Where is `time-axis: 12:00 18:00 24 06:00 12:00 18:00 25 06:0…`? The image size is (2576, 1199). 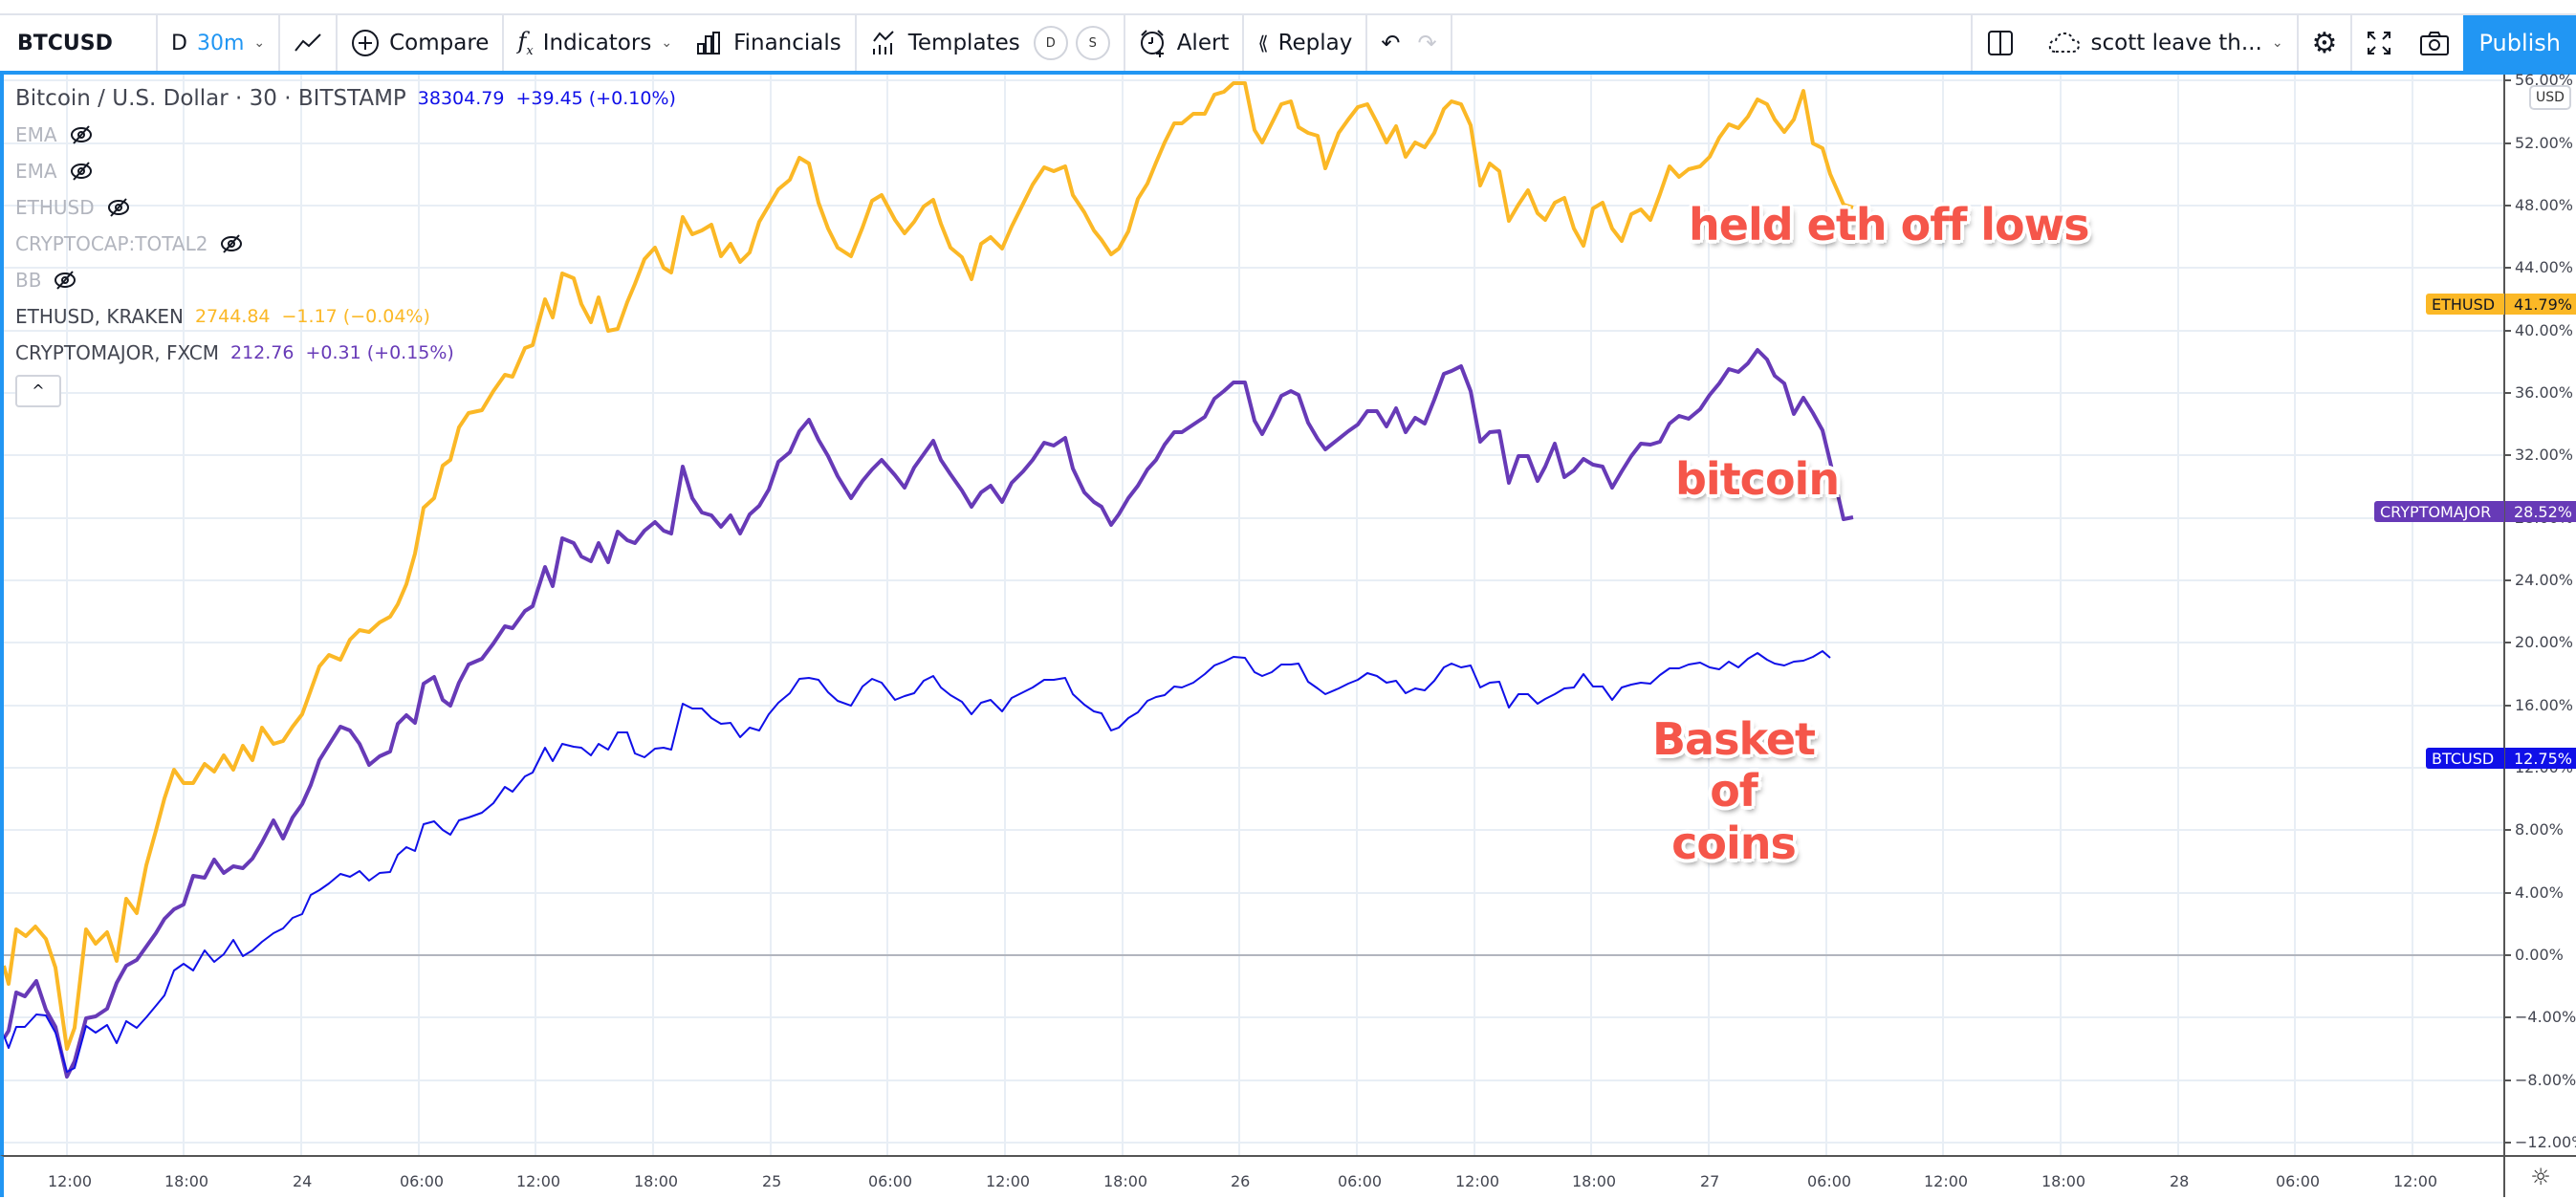 time-axis: 12:00 18:00 24 06:00 12:00 18:00 25 06:0… is located at coordinates (1251, 1176).